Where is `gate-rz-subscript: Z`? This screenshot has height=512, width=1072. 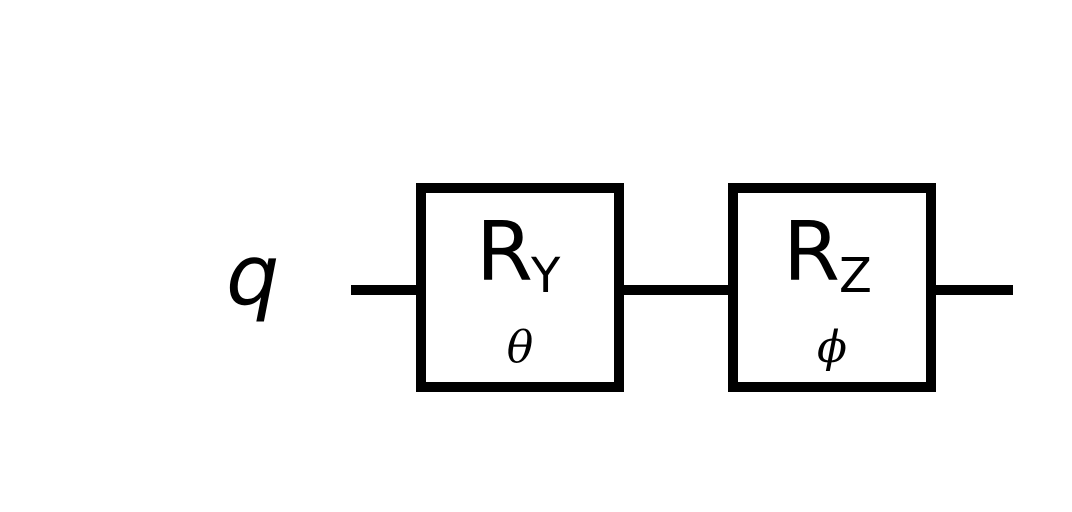
gate-rz-subscript: Z is located at coordinates (855, 276).